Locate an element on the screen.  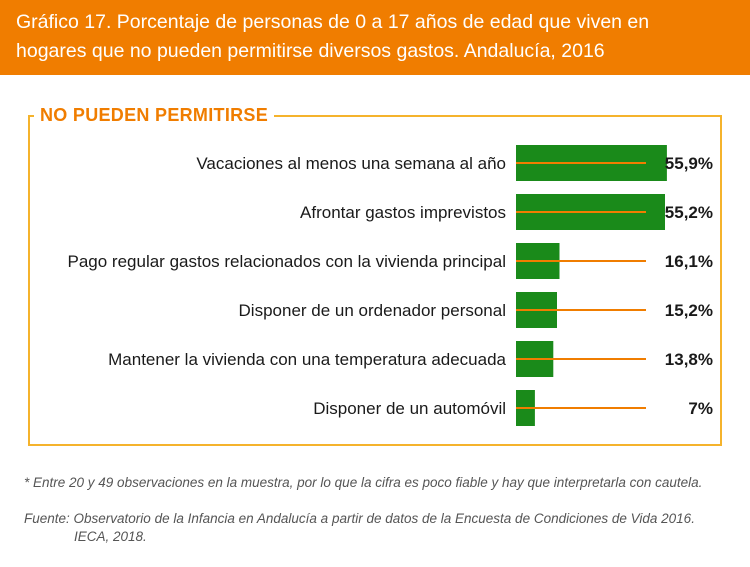
category-label: Disponer de un ordenador personal is located at coordinates (372, 310).